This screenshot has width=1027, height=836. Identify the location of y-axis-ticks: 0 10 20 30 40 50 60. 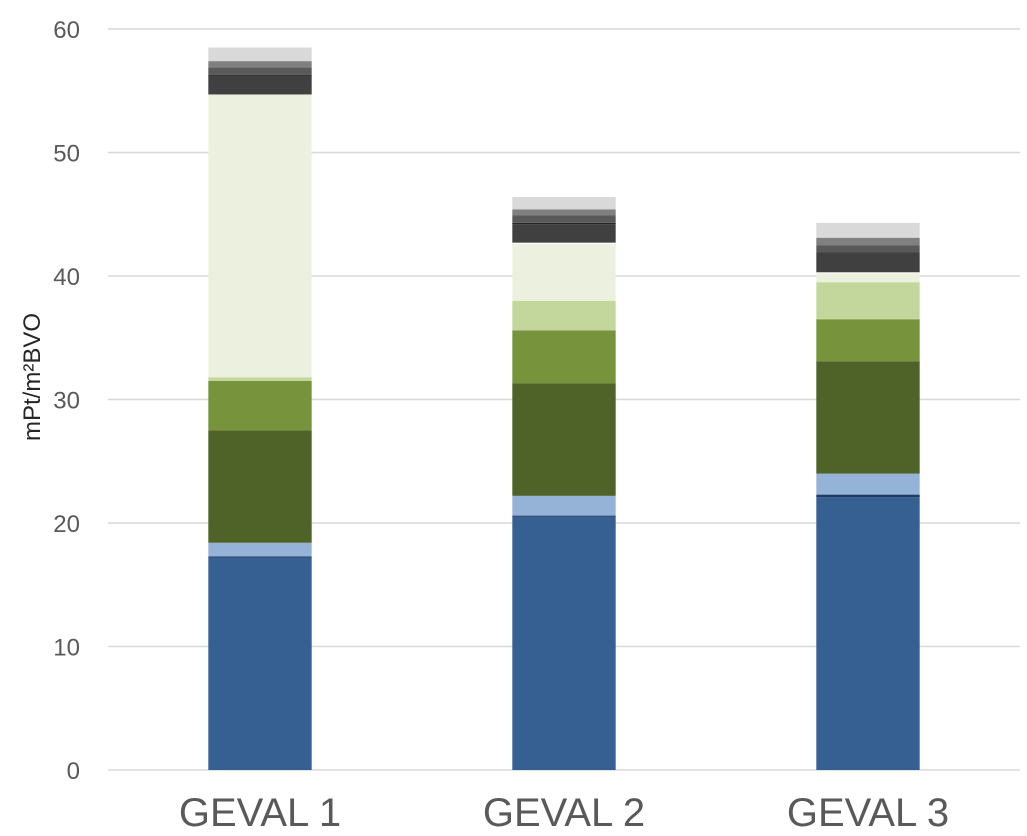
(66, 401).